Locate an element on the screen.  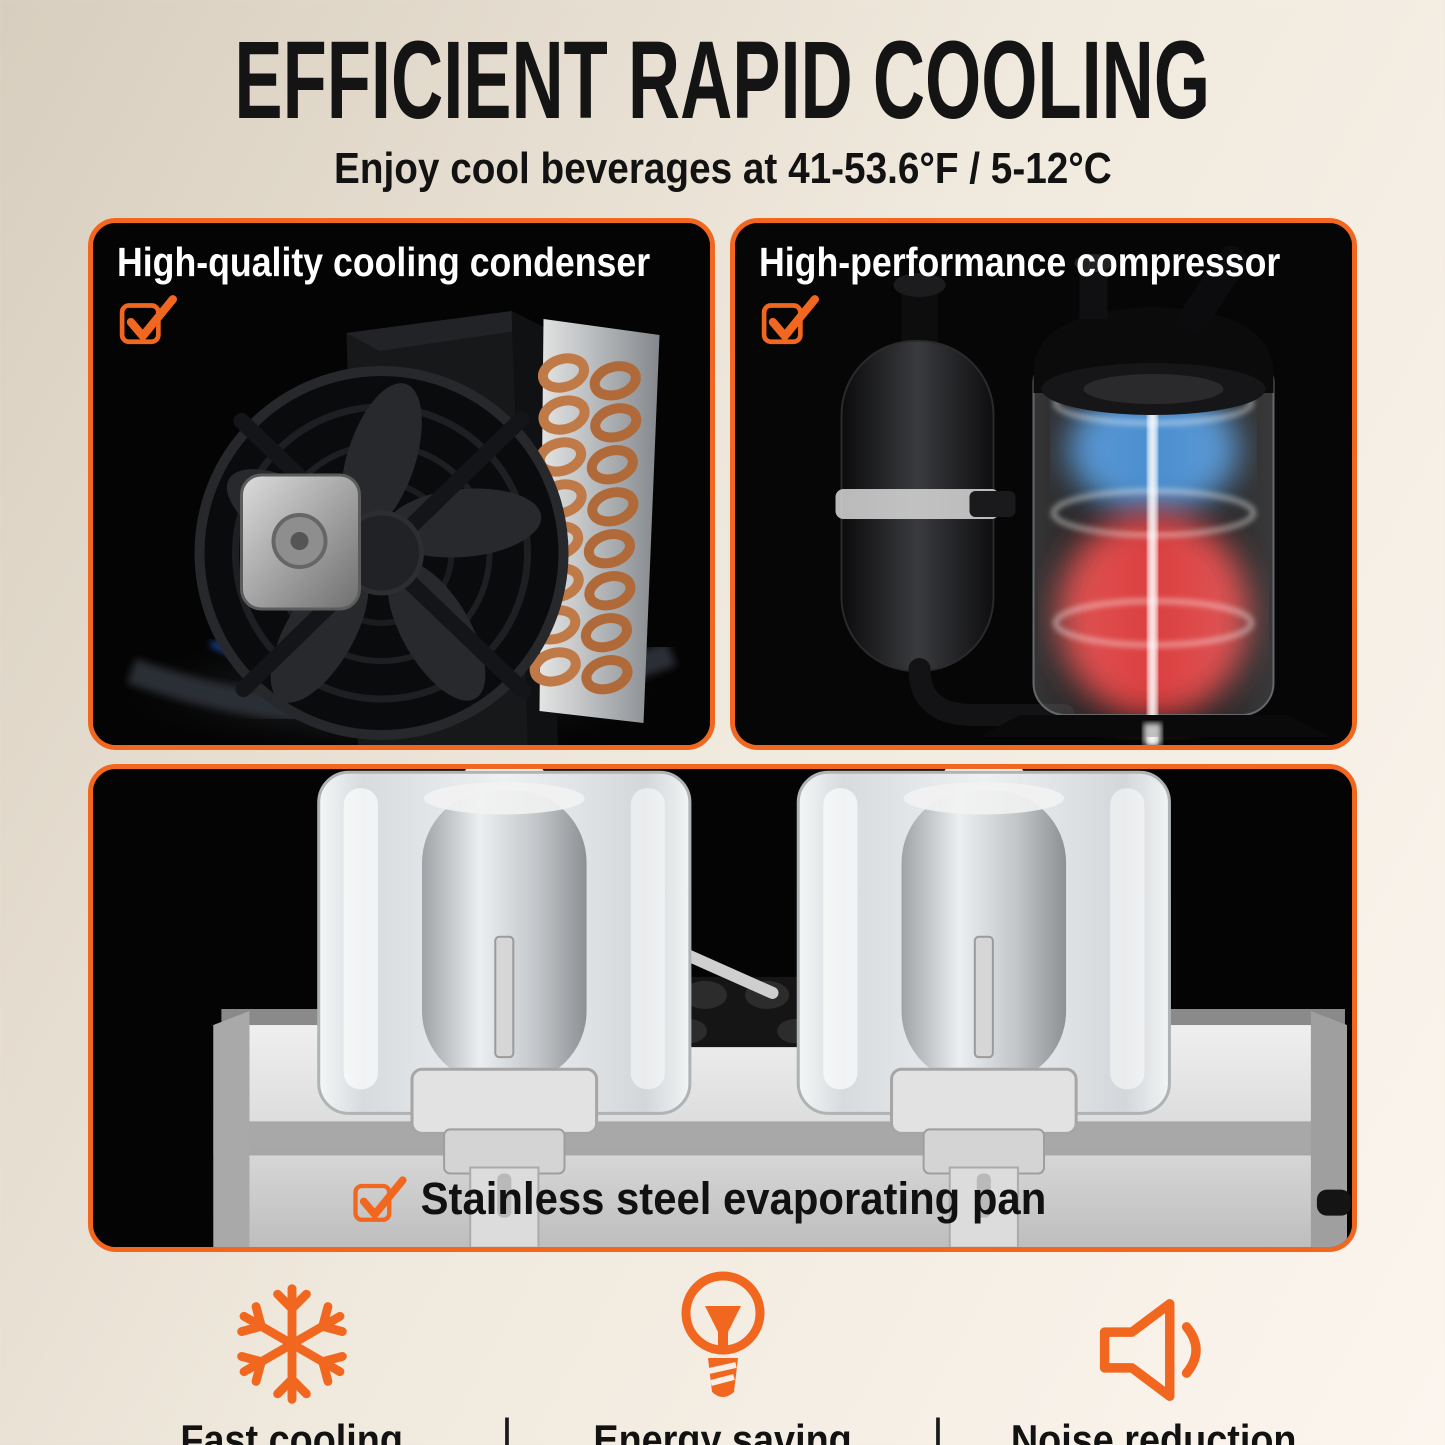
page-title-text: EFFICIENT RAPID COOLING is located at coordinates (722, 79).